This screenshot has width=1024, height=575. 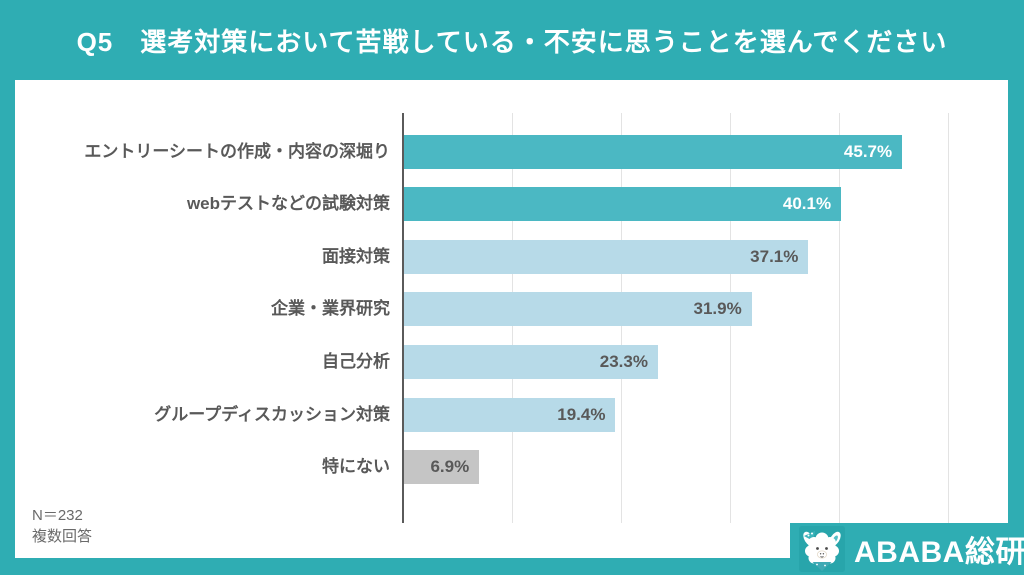 What do you see at coordinates (578, 309) in the screenshot?
I see `bar: 31.9%` at bounding box center [578, 309].